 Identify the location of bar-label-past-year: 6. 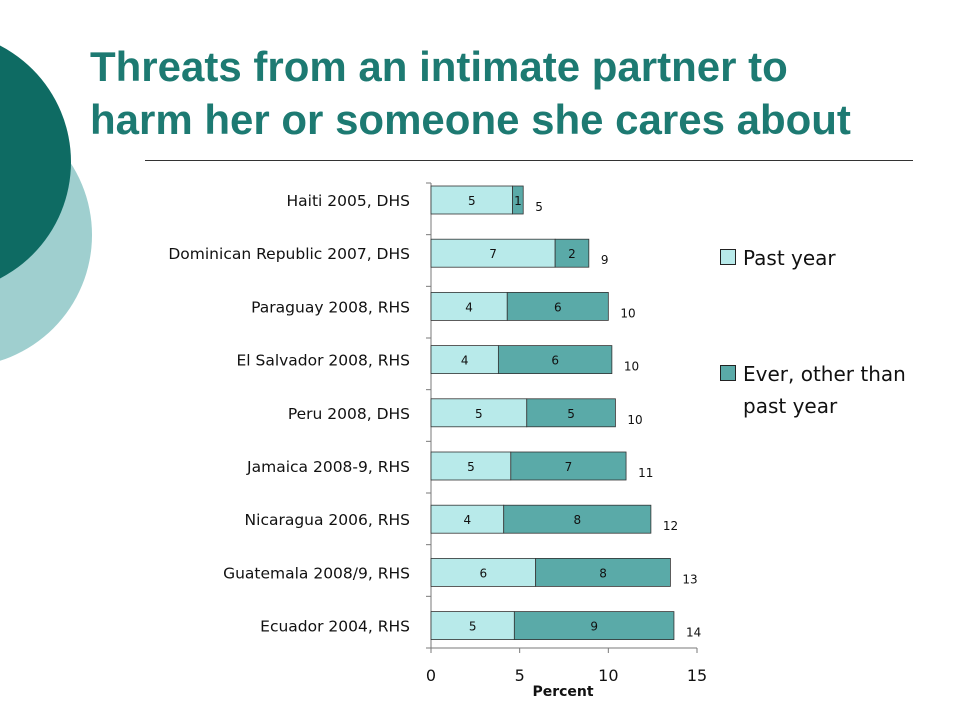
(483, 573).